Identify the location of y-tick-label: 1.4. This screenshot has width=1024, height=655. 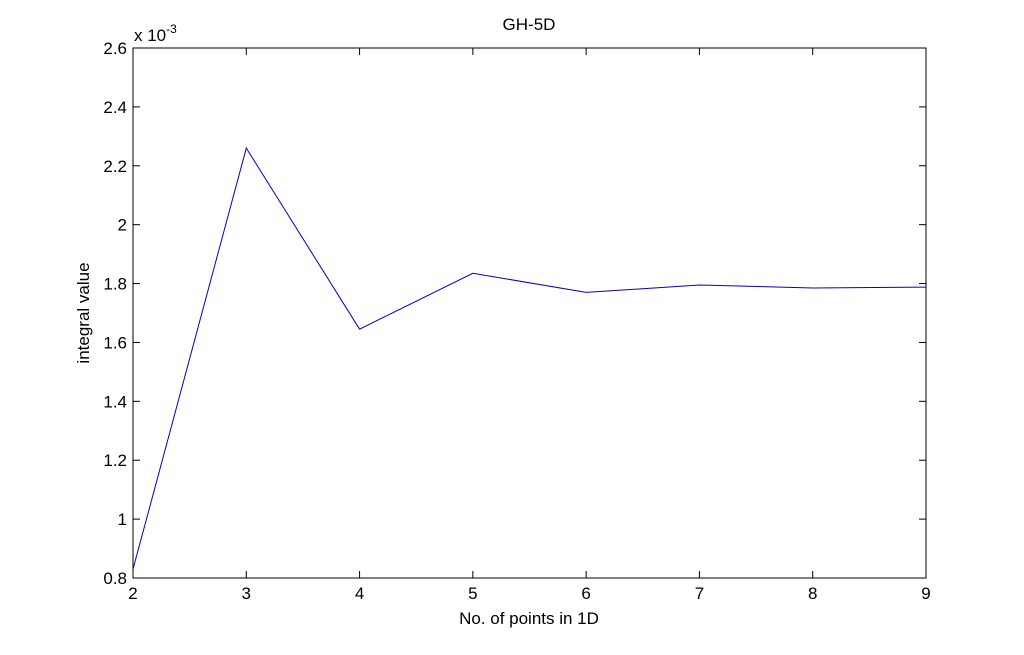
(115, 401).